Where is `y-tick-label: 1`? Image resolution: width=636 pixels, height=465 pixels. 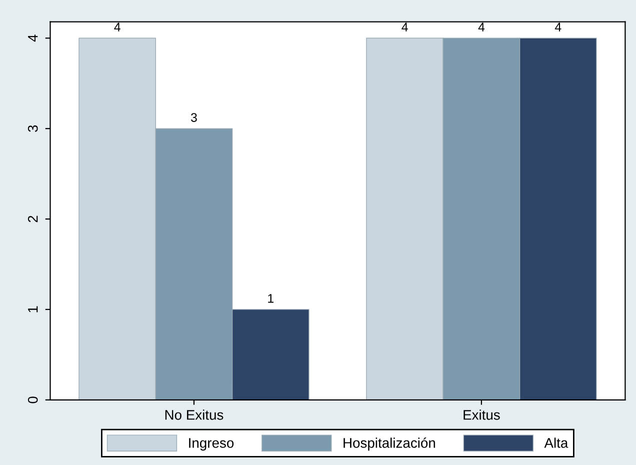 y-tick-label: 1 is located at coordinates (33, 309).